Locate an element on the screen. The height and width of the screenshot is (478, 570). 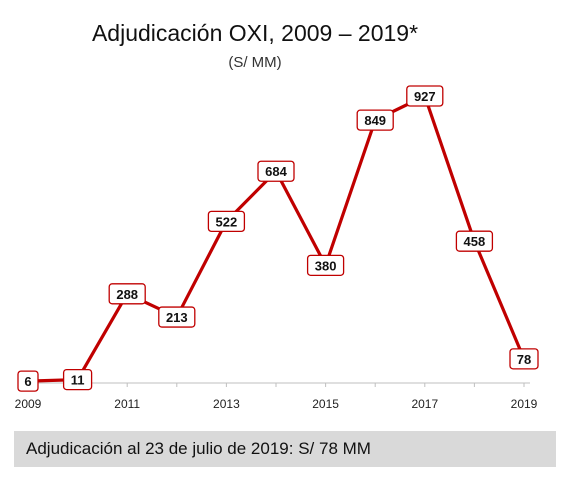
data-label: 458 is located at coordinates (474, 241).